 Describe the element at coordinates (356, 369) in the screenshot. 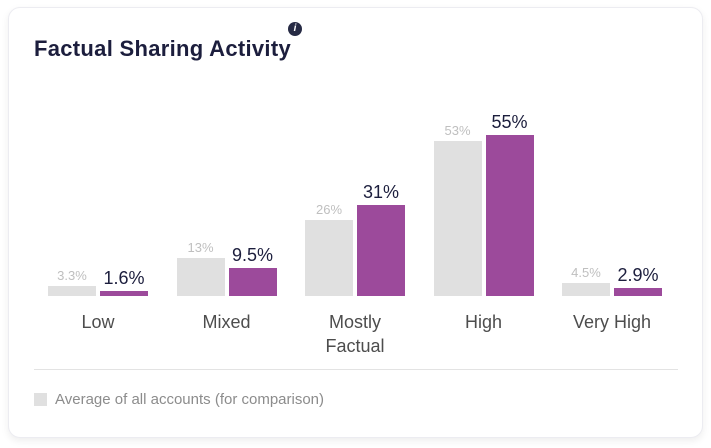

I see `divider` at that location.